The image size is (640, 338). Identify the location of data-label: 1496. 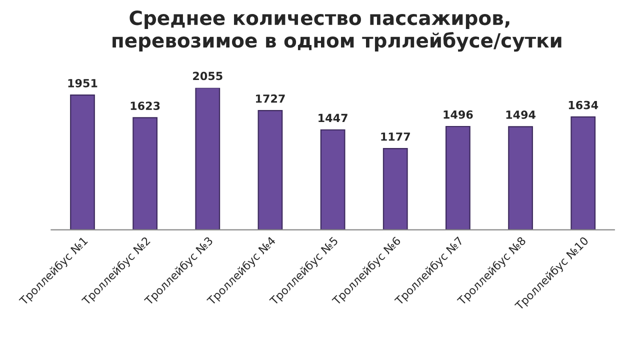
(458, 114).